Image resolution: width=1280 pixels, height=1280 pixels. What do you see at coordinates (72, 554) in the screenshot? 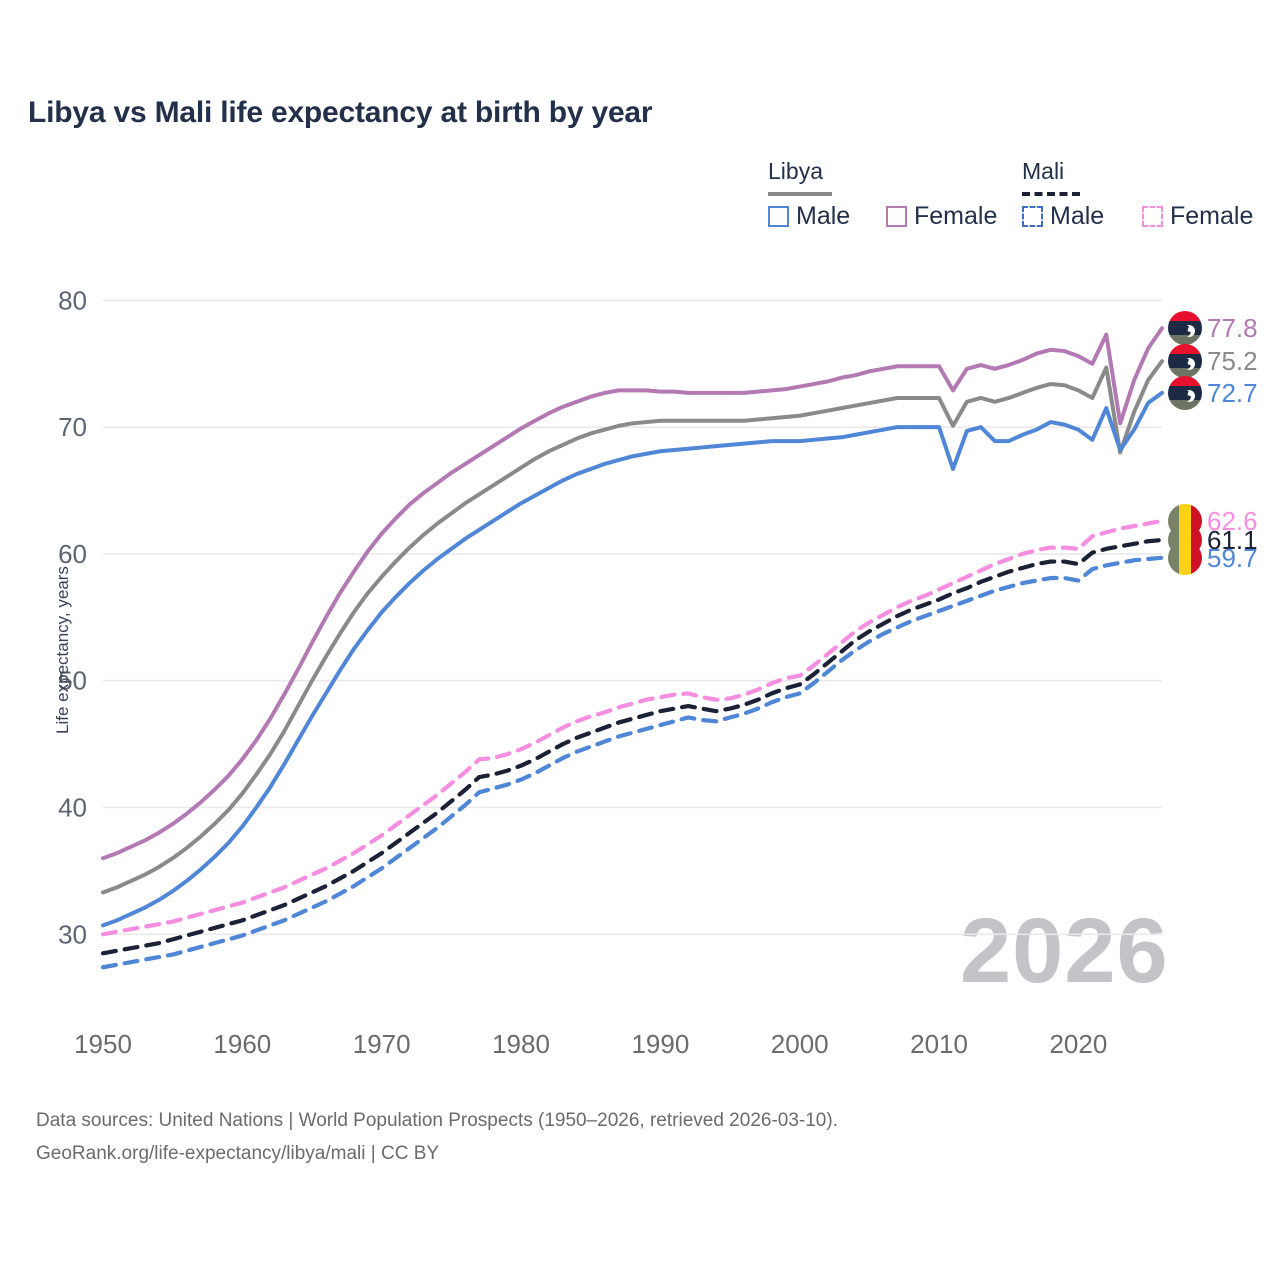
I see `y-tick-label: 60` at bounding box center [72, 554].